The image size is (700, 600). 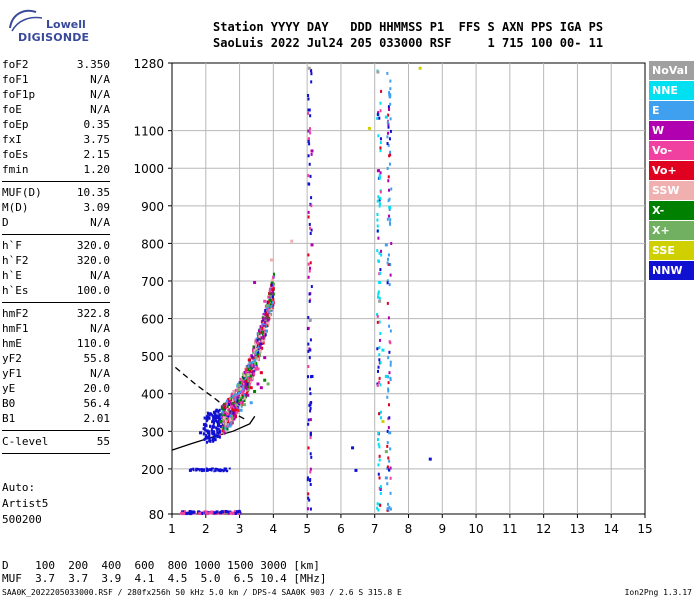 What do you see at coordinates (172, 529) in the screenshot?
I see `x-tick-label: 1` at bounding box center [172, 529].